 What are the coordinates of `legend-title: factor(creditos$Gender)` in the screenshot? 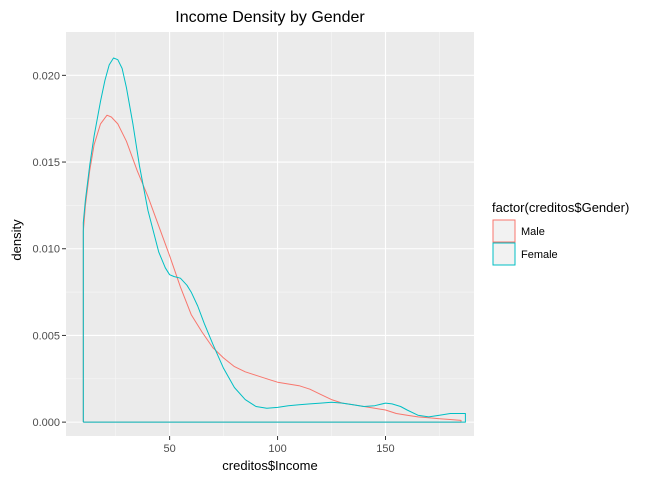 It's located at (560, 207).